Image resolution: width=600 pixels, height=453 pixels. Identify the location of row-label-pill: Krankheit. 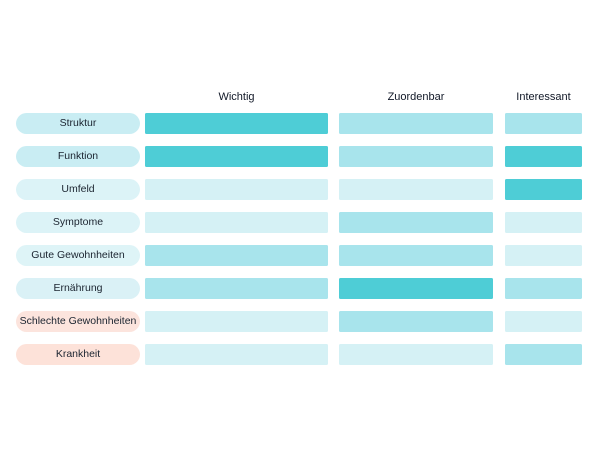
(78, 354).